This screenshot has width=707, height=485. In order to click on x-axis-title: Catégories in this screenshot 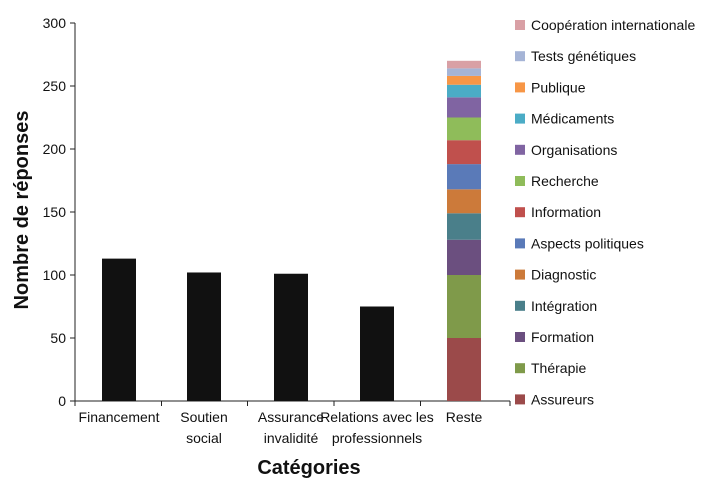, I will do `click(308, 468)`.